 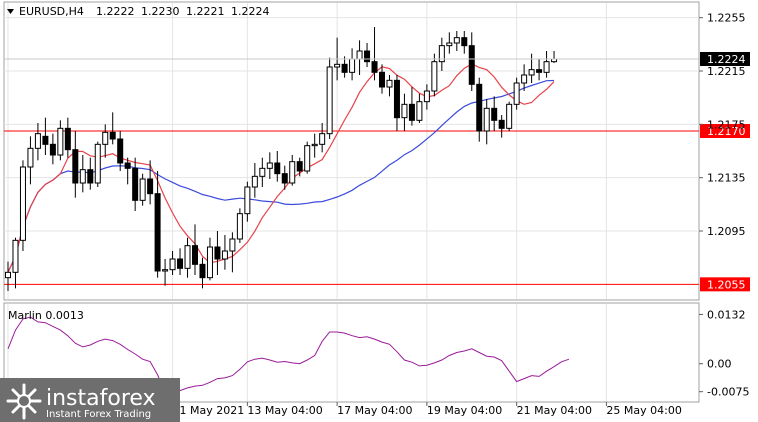 What do you see at coordinates (374, 410) in the screenshot?
I see `time-tick-label: 17 May 04:00` at bounding box center [374, 410].